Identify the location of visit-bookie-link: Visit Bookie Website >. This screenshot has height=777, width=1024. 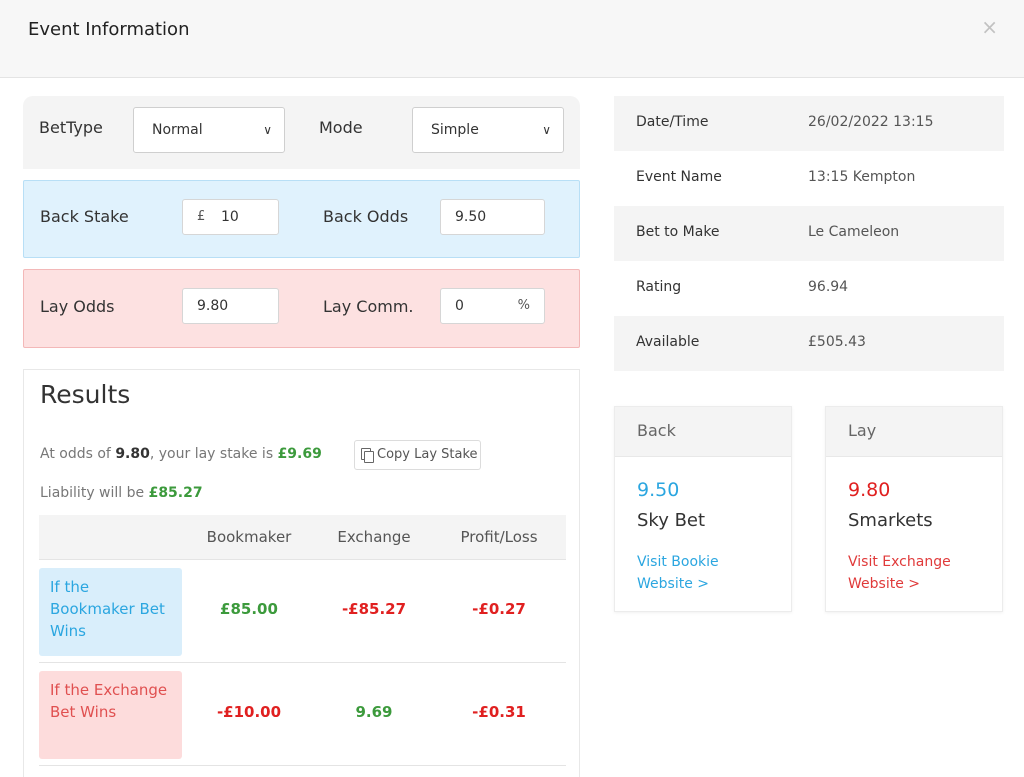
(678, 573).